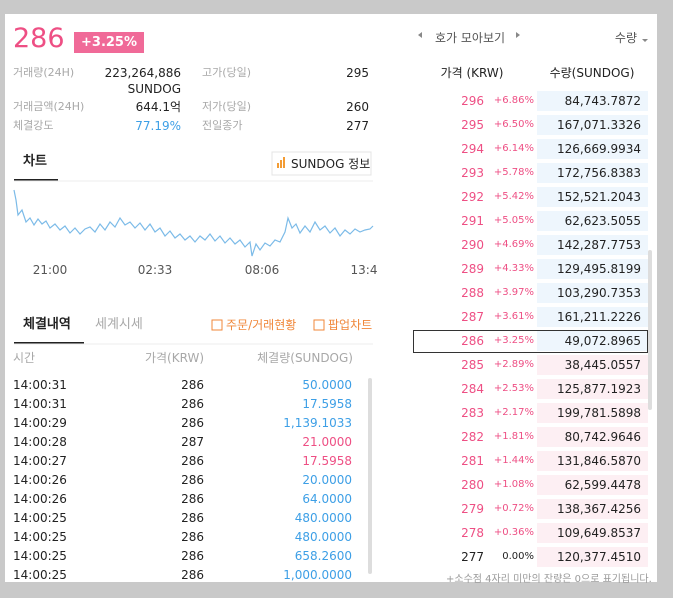  Describe the element at coordinates (33, 125) in the screenshot. I see `stat-label: 체결강도` at that location.